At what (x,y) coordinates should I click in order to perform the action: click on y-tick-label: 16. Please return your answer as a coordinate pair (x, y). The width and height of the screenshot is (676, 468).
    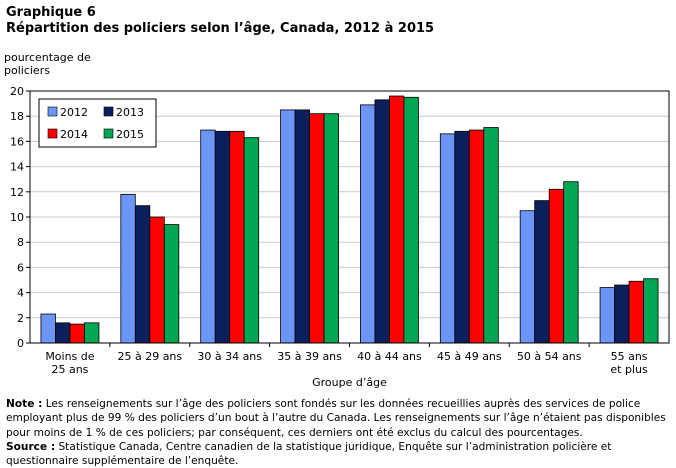
    Looking at the image, I should click on (17, 141).